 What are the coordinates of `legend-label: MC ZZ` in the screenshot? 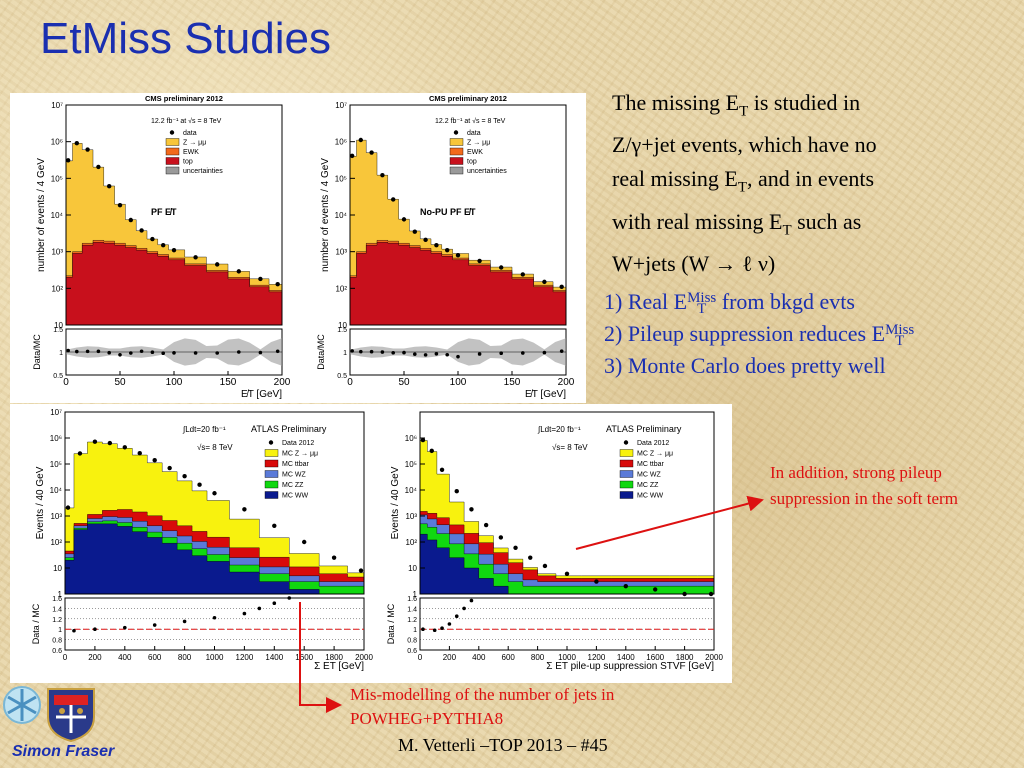 It's located at (648, 485).